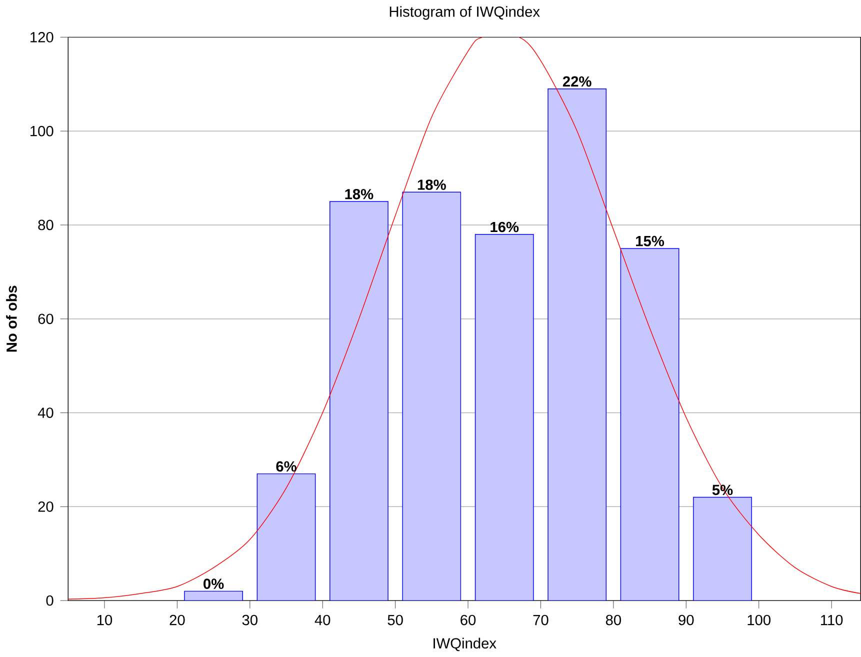  I want to click on y-axis-title: No of obs, so click(11, 319).